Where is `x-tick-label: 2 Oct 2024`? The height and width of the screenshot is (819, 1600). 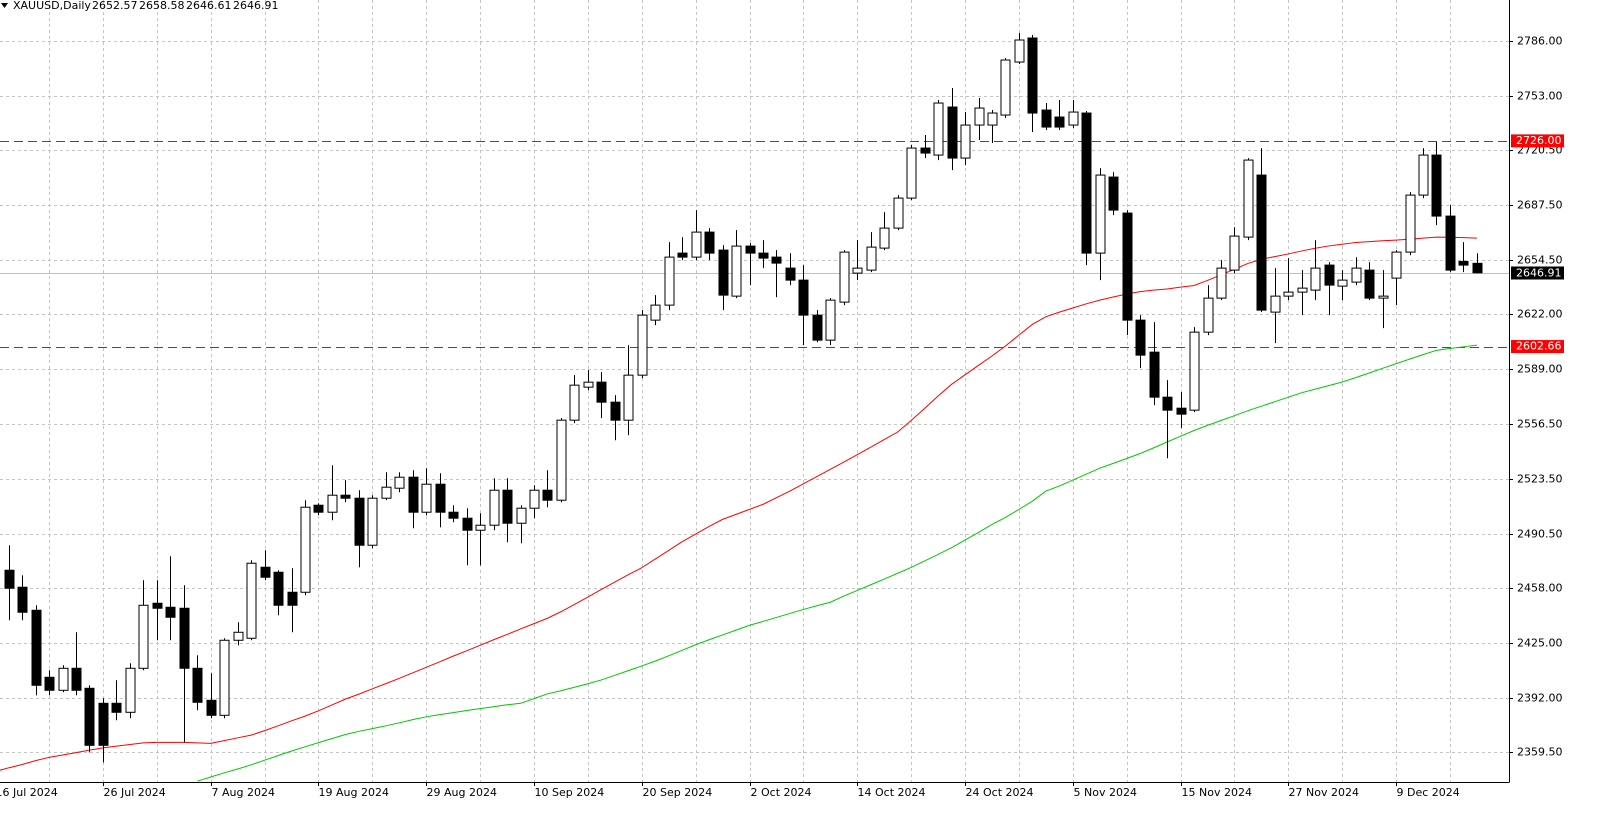 x-tick-label: 2 Oct 2024 is located at coordinates (781, 792).